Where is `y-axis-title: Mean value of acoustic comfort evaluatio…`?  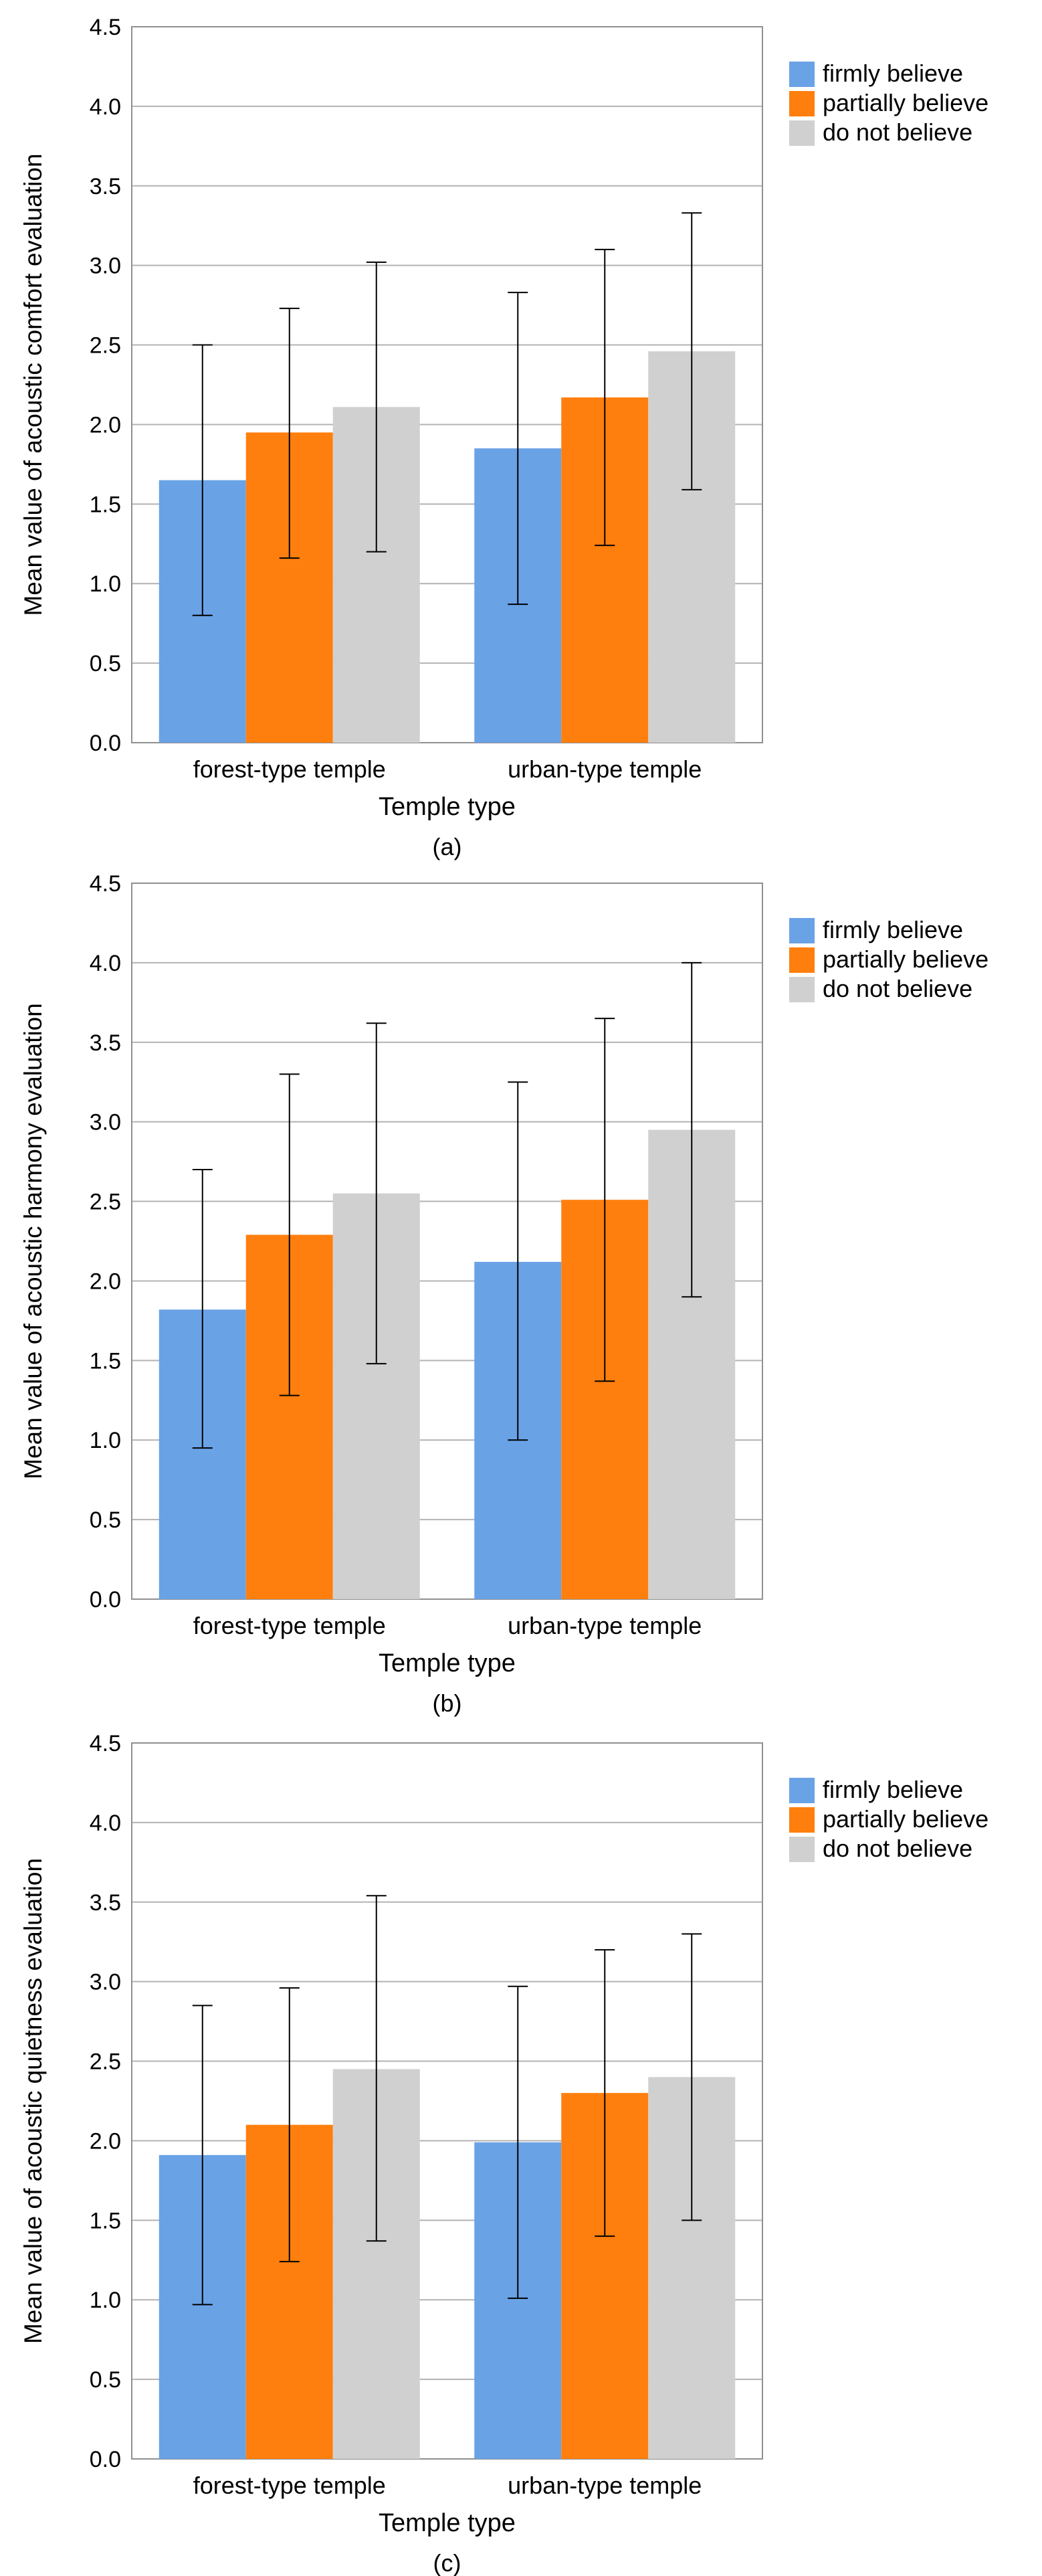 y-axis-title: Mean value of acoustic comfort evaluatio… is located at coordinates (33, 384).